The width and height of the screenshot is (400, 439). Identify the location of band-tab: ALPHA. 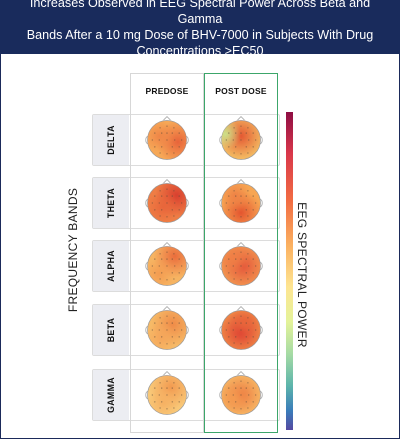
(111, 266).